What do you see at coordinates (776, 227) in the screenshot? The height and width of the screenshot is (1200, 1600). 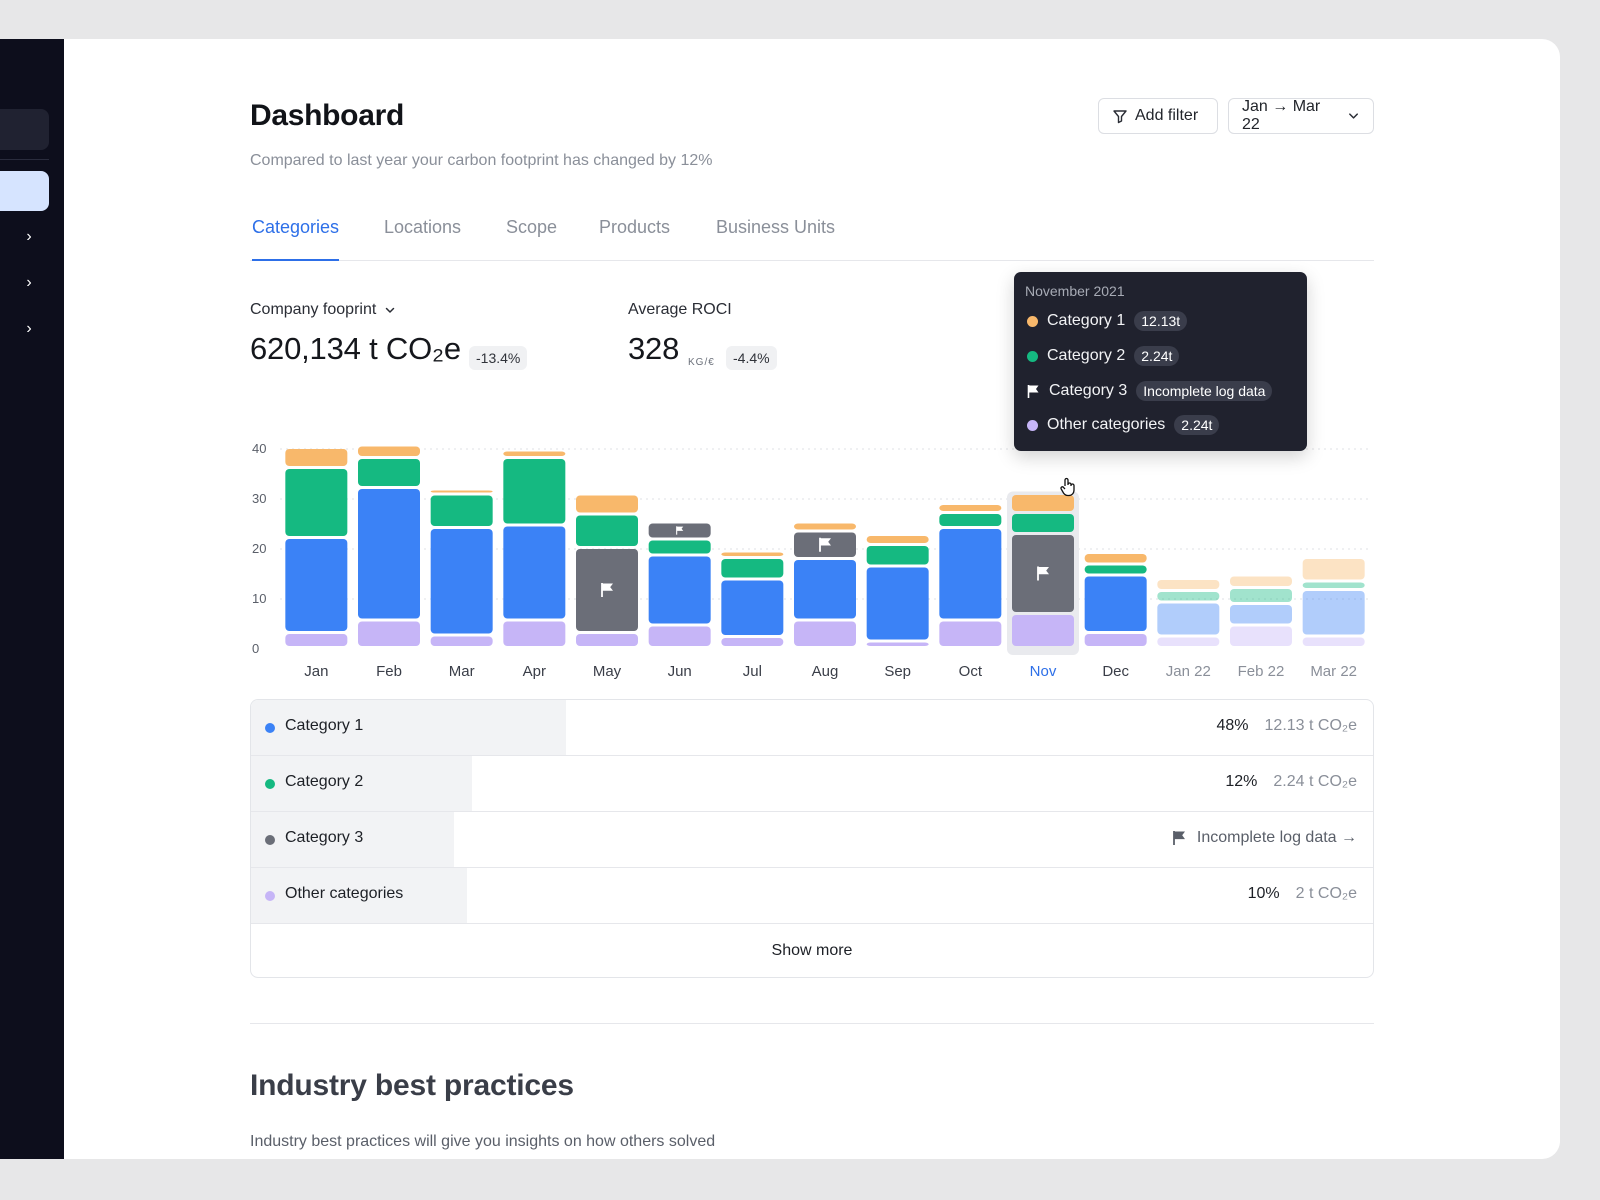 I see `tab-business-units: Business Units` at bounding box center [776, 227].